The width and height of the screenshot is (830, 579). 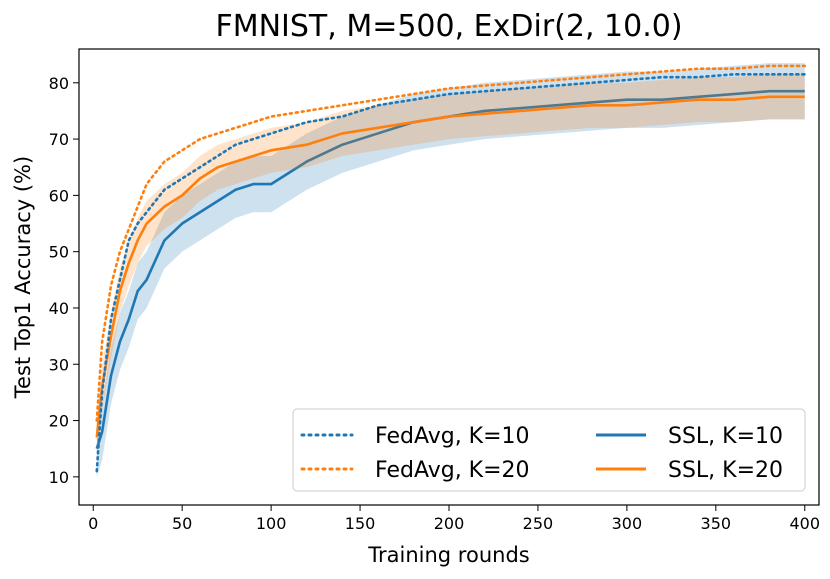 I want to click on y-tick-label: 30, so click(x=59, y=364).